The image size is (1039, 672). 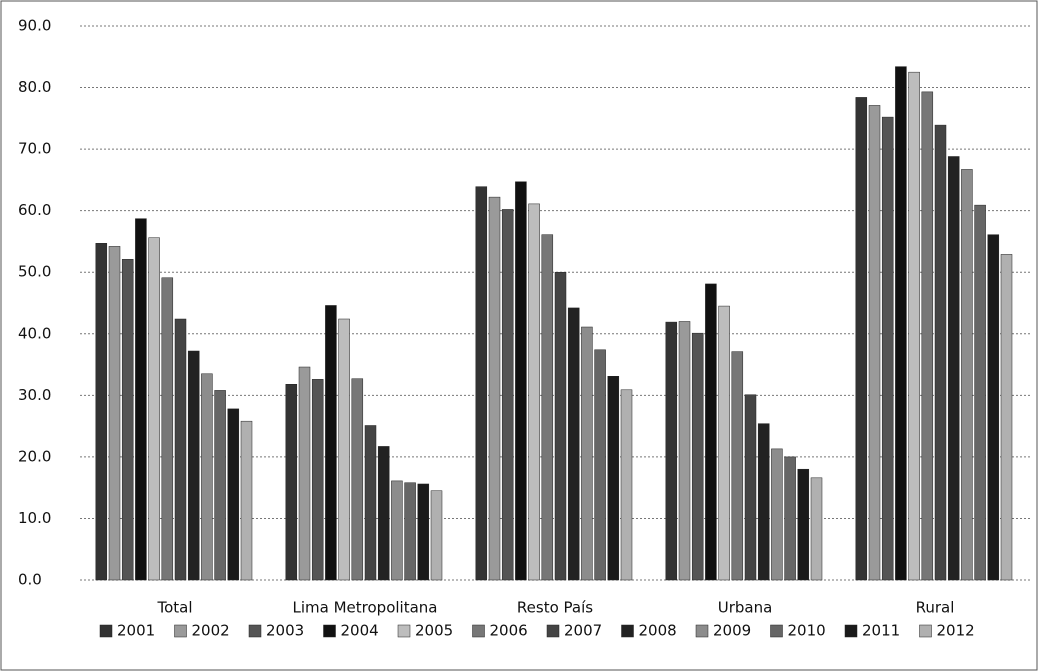 What do you see at coordinates (34, 518) in the screenshot?
I see `y-tick-label: 10.0` at bounding box center [34, 518].